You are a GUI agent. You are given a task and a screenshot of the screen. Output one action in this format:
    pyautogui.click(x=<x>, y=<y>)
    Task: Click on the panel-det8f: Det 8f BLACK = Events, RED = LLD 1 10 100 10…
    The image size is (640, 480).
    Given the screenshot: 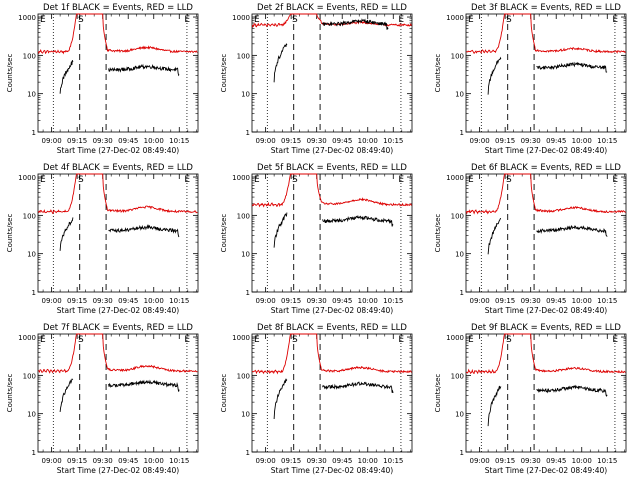 What is the action you would take?
    pyautogui.click(x=316, y=399)
    